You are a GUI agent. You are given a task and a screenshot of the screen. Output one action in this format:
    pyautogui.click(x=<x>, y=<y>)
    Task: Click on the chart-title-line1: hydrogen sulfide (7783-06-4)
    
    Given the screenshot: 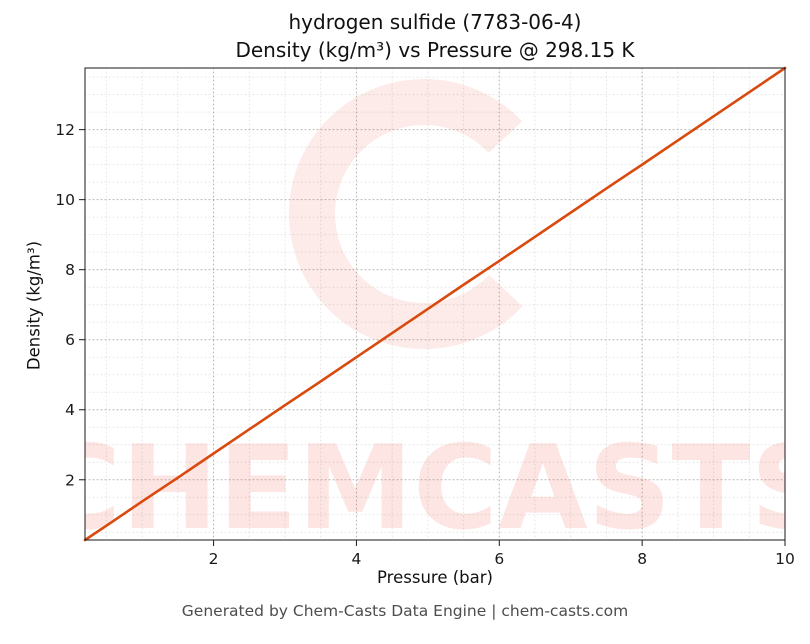 What is the action you would take?
    pyautogui.click(x=435, y=22)
    